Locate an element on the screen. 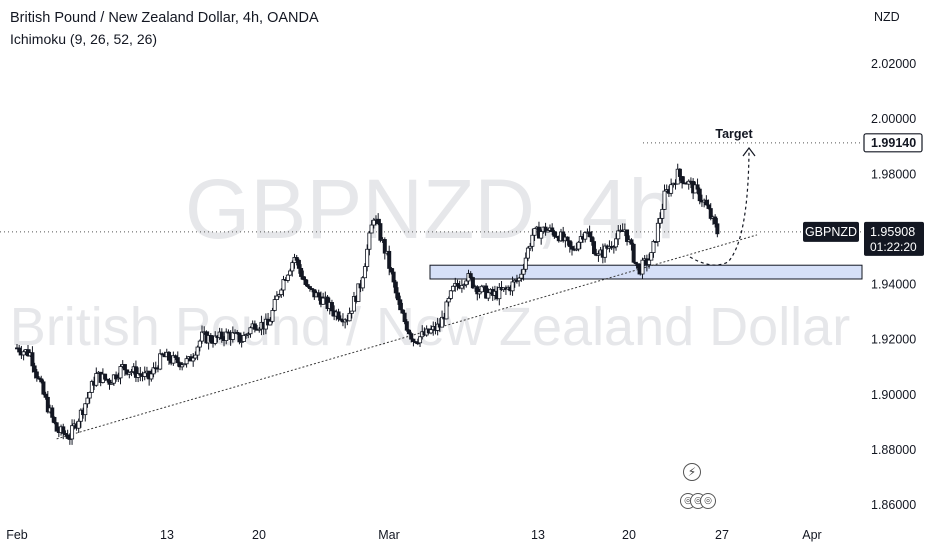 The height and width of the screenshot is (550, 932). lightning-icon: ⚡ is located at coordinates (692, 472).